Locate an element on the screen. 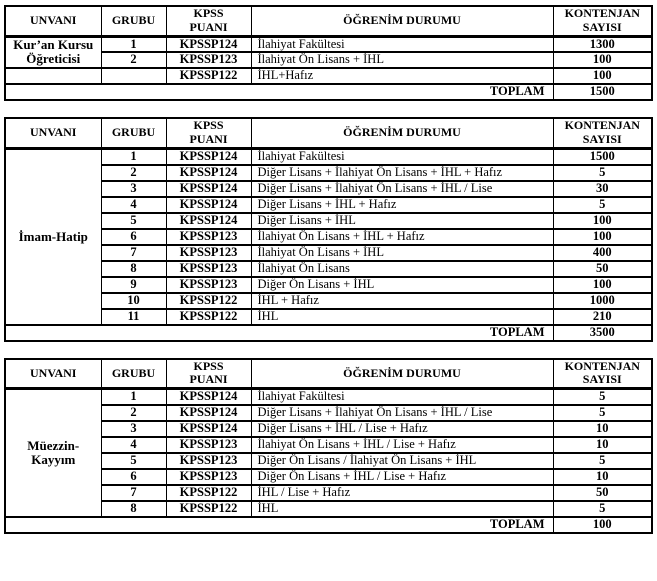  ogrenim-durumu-cell: İlahiyat Ön Lisans + İHL + Hafız is located at coordinates (402, 236).